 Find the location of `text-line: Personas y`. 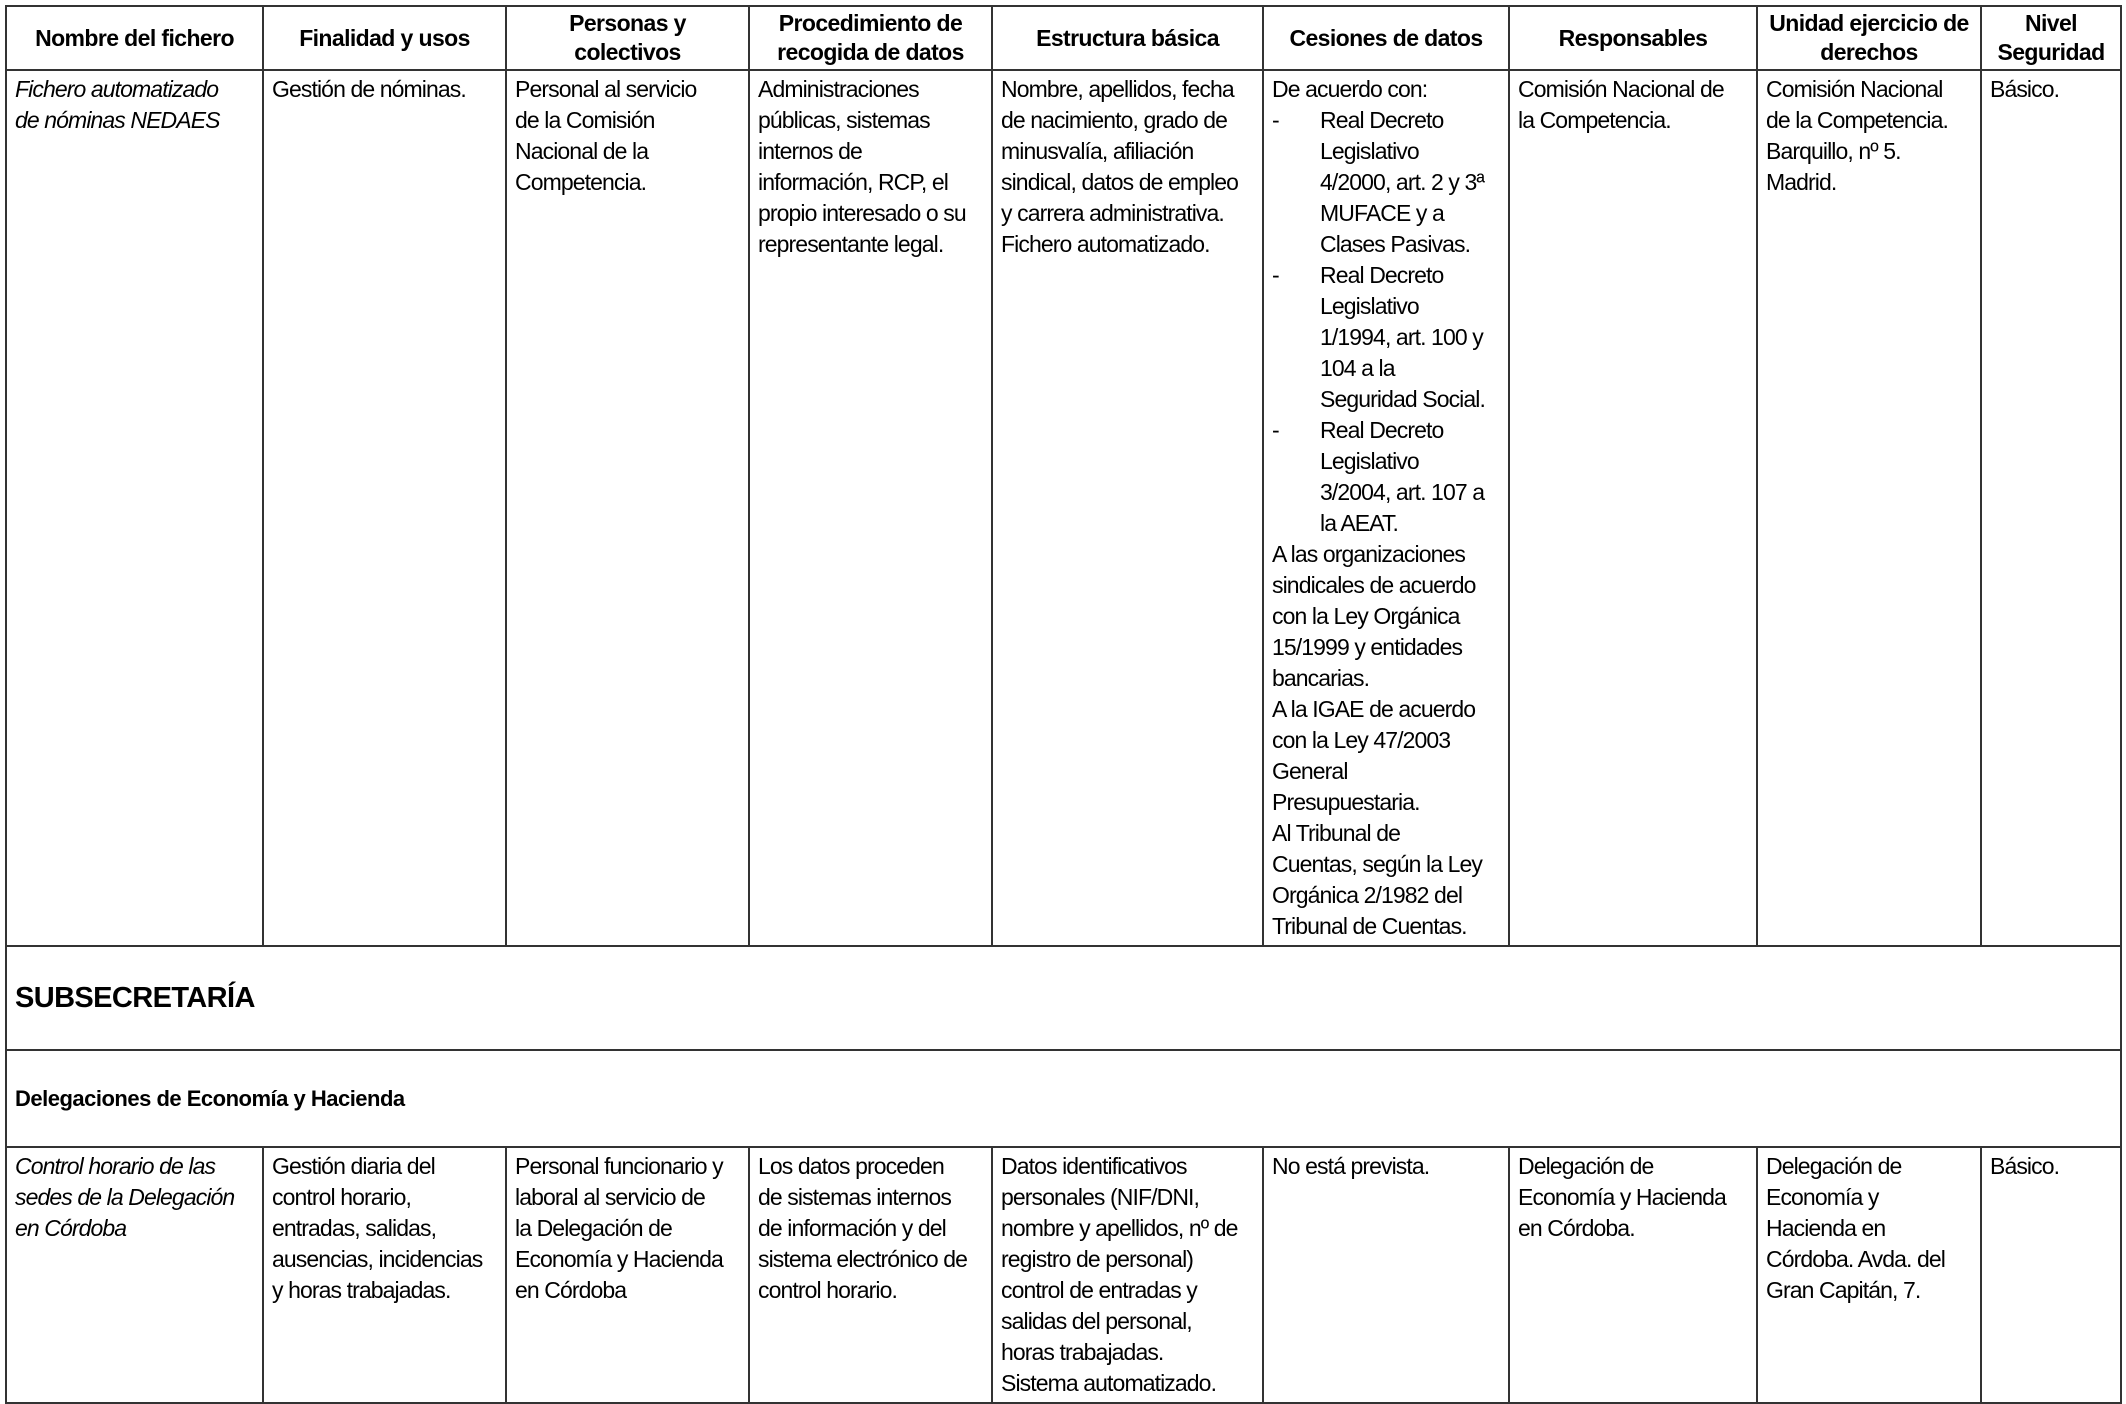

text-line: Personas y is located at coordinates (627, 23).